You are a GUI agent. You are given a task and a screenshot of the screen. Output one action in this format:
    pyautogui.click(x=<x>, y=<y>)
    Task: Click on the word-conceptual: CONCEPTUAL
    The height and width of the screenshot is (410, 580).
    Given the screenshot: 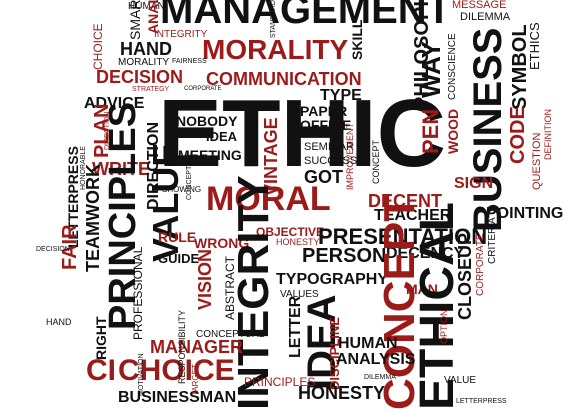 What is the action you would take?
    pyautogui.click(x=230, y=334)
    